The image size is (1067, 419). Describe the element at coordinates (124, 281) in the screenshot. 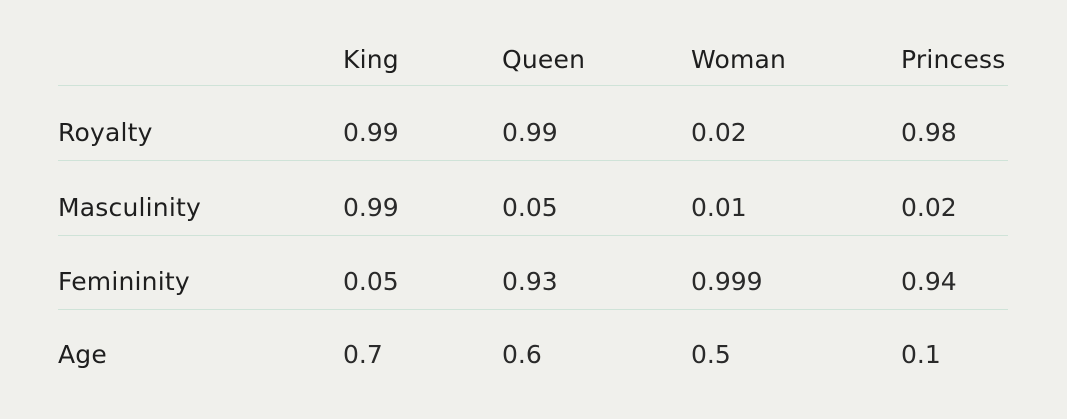

I see `row-label: Femininity` at that location.